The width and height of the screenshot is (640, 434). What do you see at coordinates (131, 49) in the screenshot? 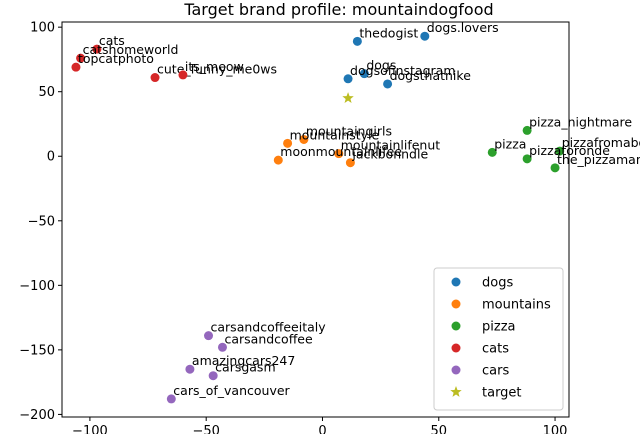
I see `point-label: catshomeworld` at bounding box center [131, 49].